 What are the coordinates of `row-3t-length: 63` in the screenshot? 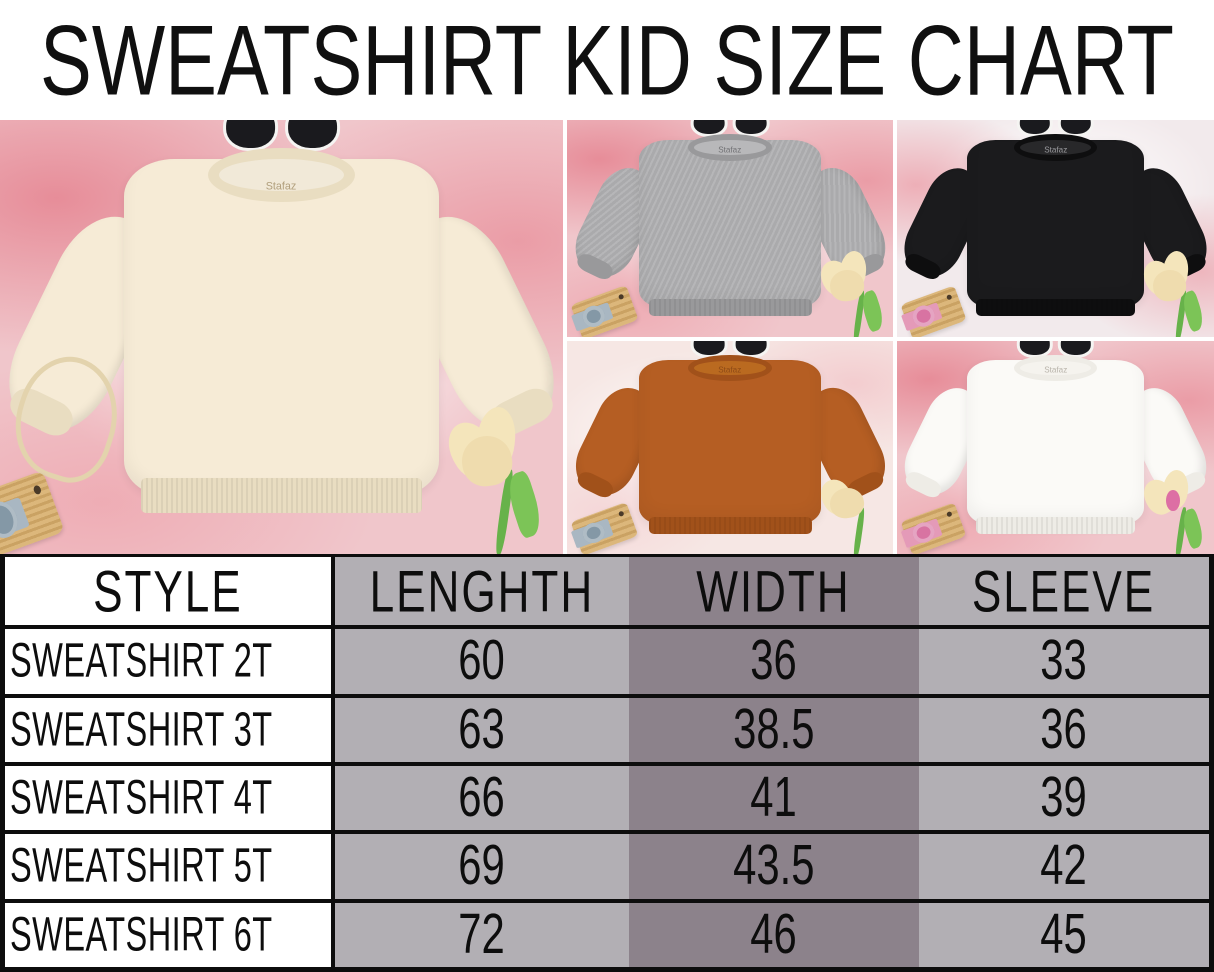 It's located at (481, 727).